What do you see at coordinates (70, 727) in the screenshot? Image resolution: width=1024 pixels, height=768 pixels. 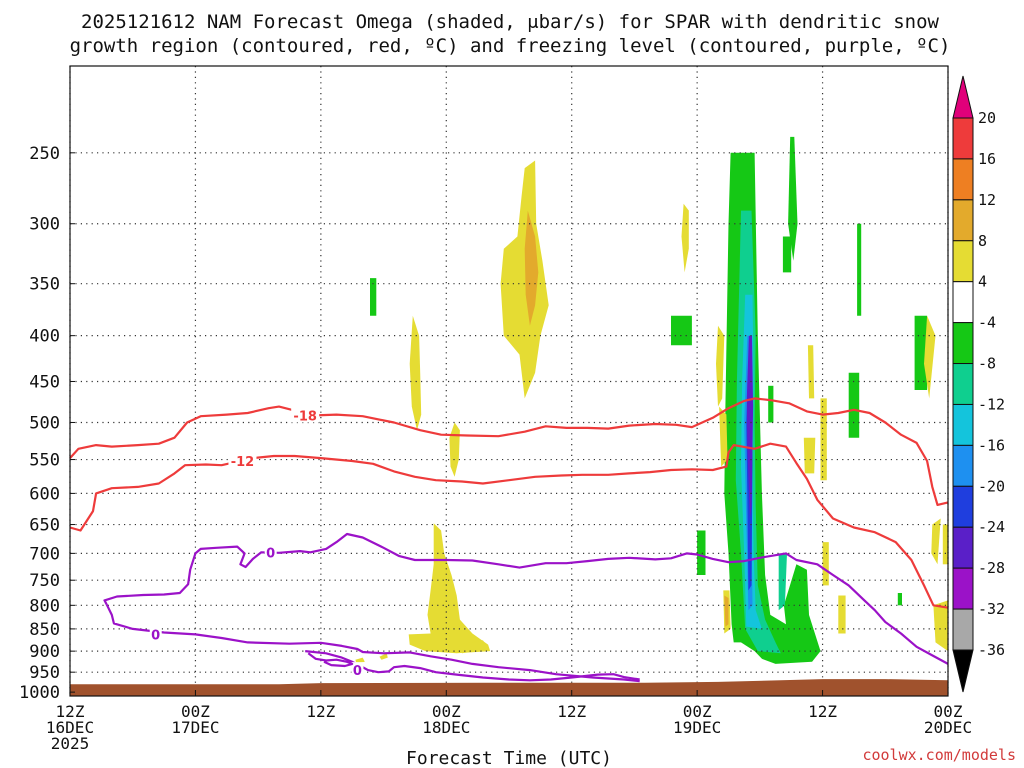 I see `x-tick-label: 16DEC` at bounding box center [70, 727].